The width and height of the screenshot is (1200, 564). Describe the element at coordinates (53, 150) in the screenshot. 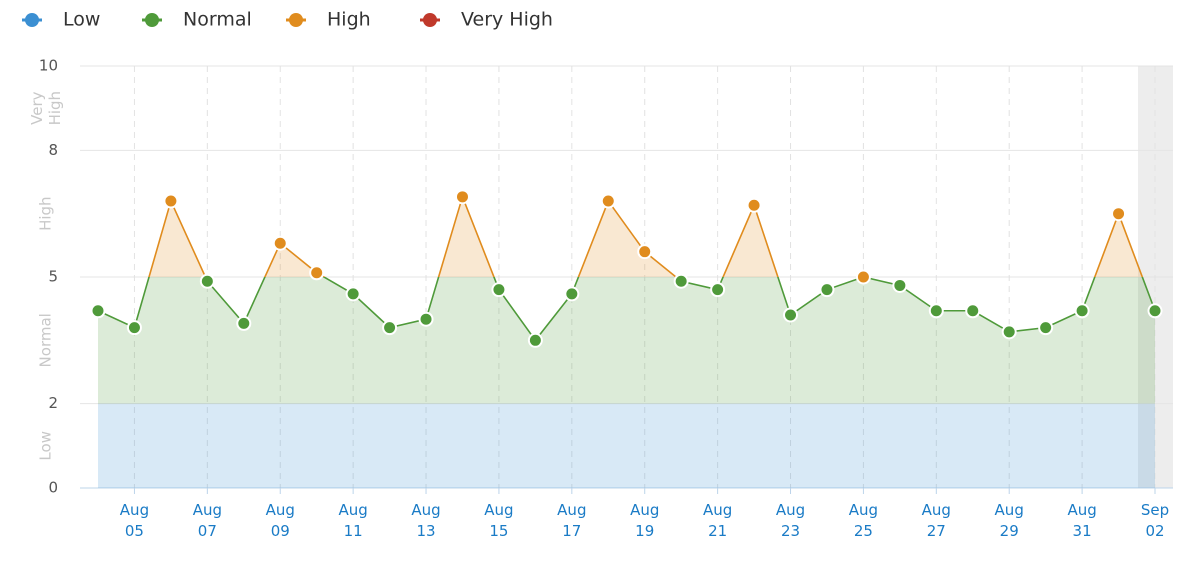

I see `y-tick-label: 8` at that location.